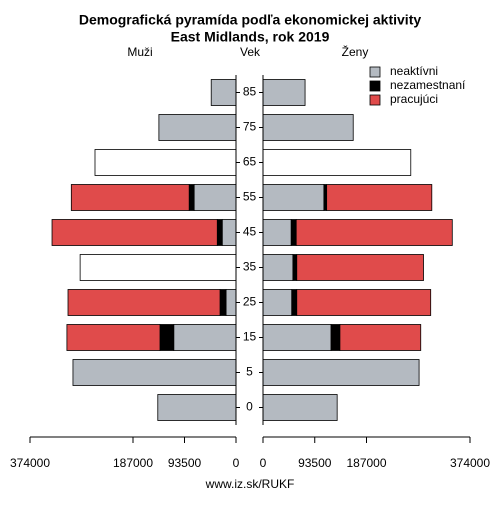 This screenshot has height=505, width=500. I want to click on age-label: 45, so click(250, 232).